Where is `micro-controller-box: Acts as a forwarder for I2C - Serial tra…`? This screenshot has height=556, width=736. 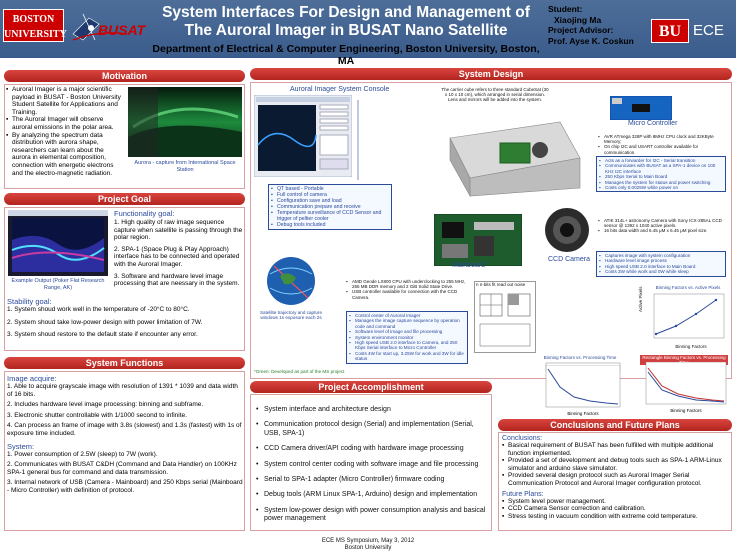 micro-controller-box: Acts as a forwarder for I2C - Serial tra… is located at coordinates (661, 174).